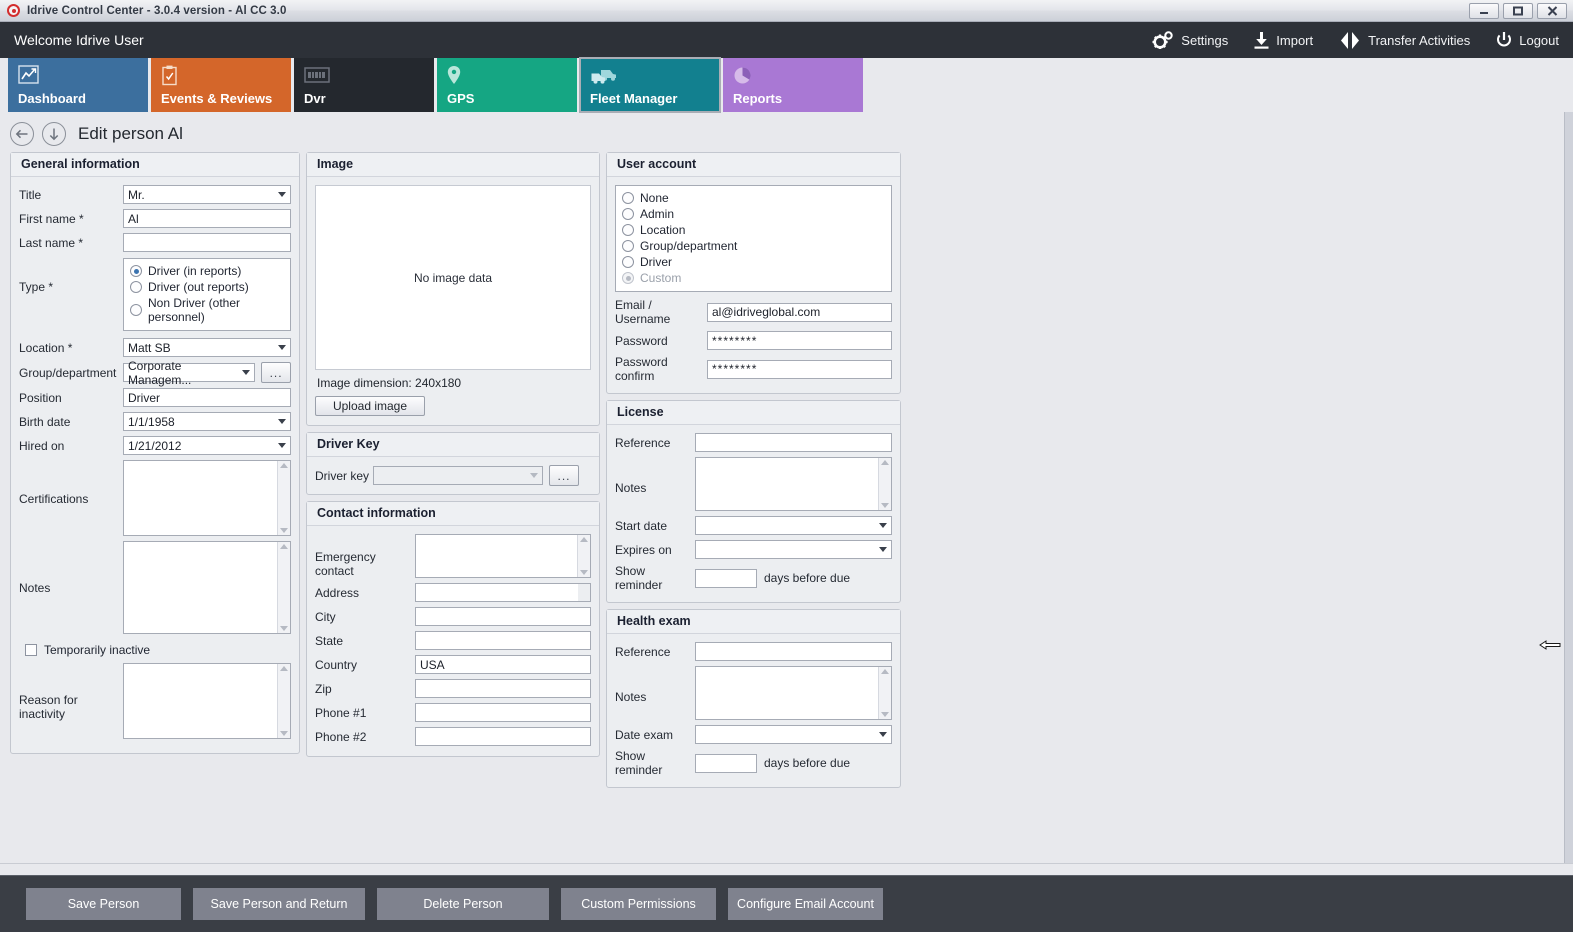  What do you see at coordinates (753, 198) in the screenshot?
I see `role-option-none: None` at bounding box center [753, 198].